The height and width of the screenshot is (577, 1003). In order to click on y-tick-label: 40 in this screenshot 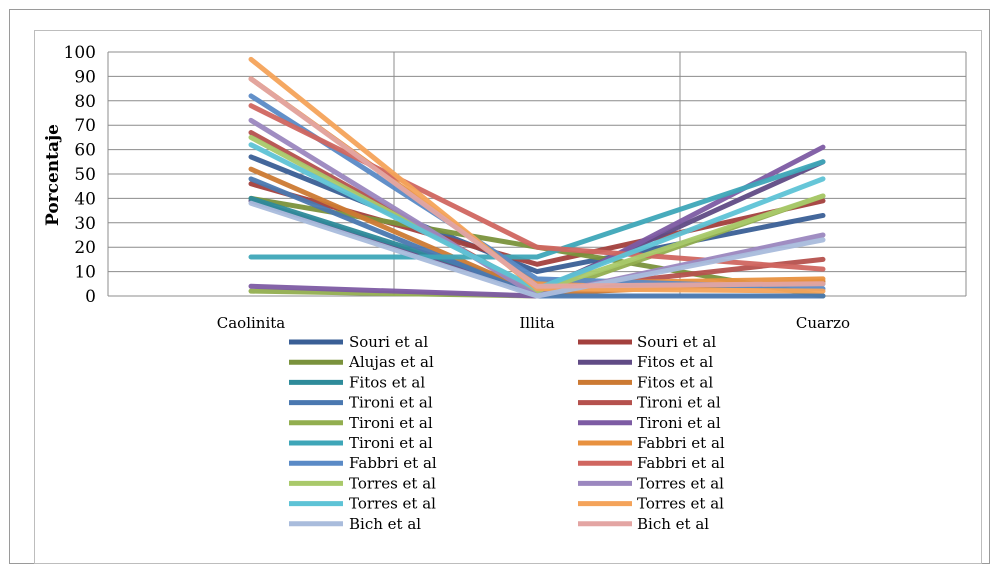, I will do `click(85, 199)`.